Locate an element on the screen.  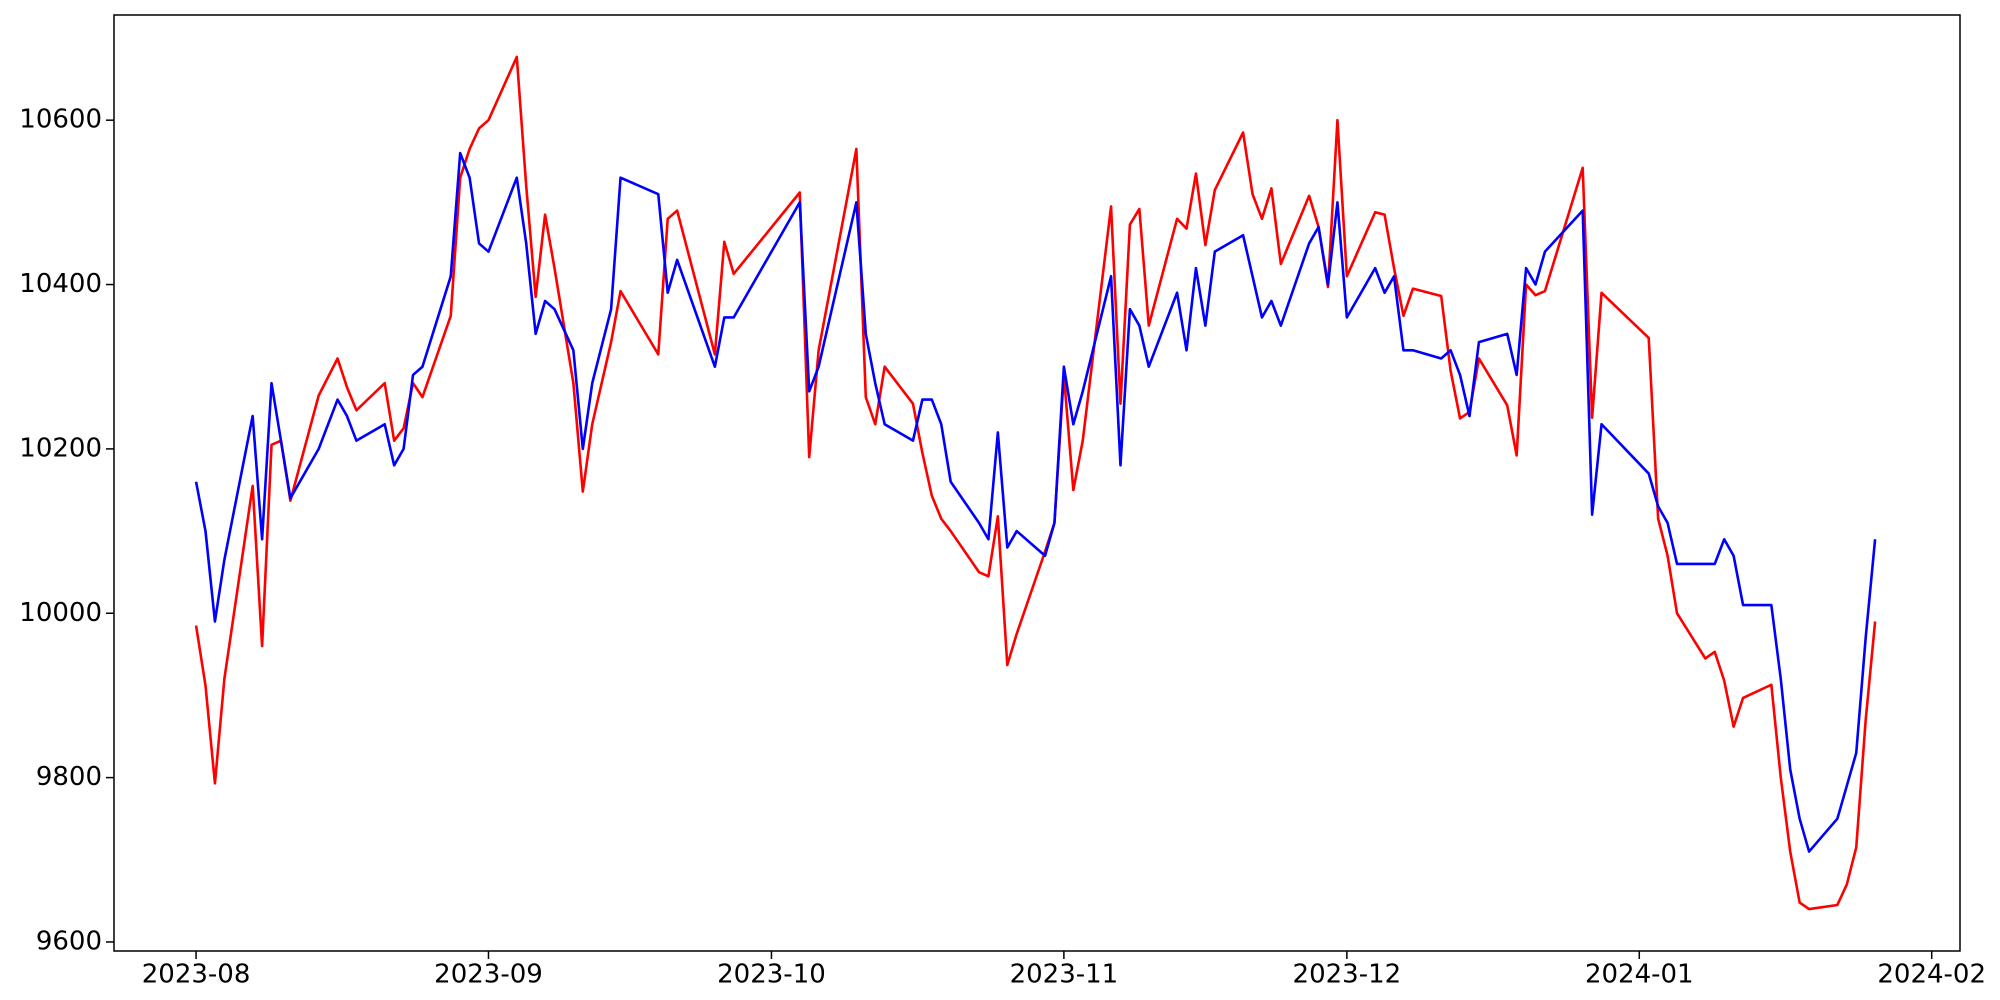
x-tick-label: 2023-12 is located at coordinates (1347, 975).